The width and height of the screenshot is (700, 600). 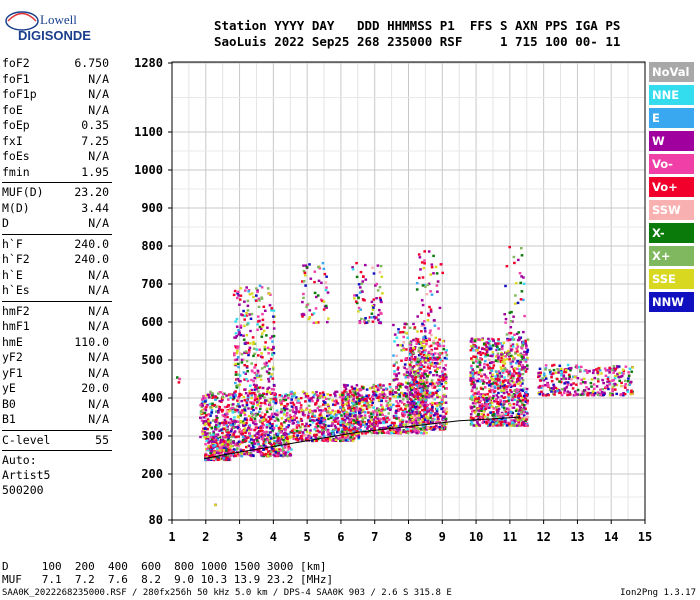 What do you see at coordinates (91, 192) in the screenshot?
I see `param-value: 23.20` at bounding box center [91, 192].